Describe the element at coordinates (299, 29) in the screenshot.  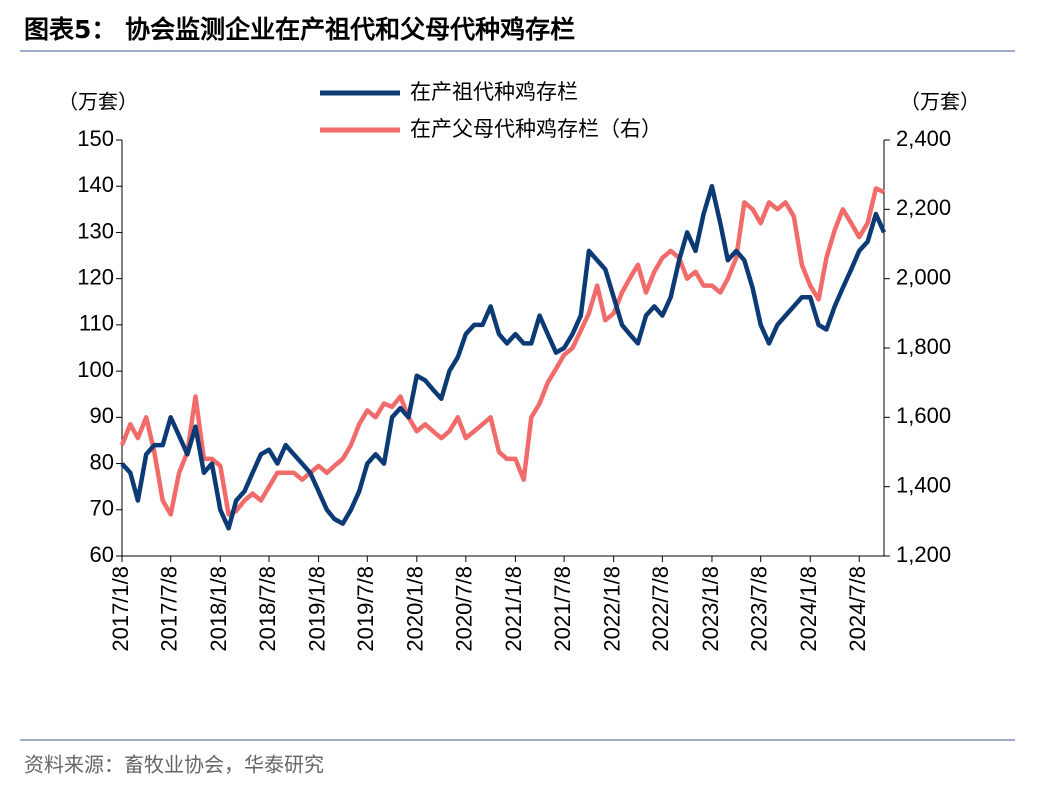
I see `chart-title: 图表5： 协会监测企业在产祖代和父母代种鸡存栏` at that location.